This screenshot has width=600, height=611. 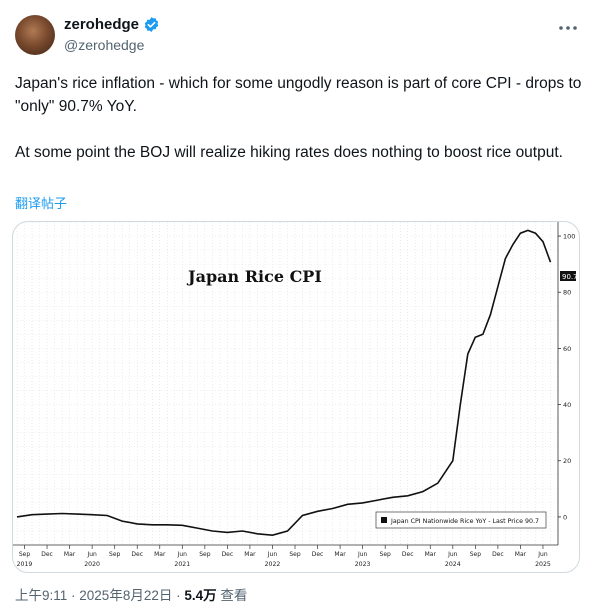 I want to click on chart-title: Japan Rice CPI, so click(x=254, y=276).